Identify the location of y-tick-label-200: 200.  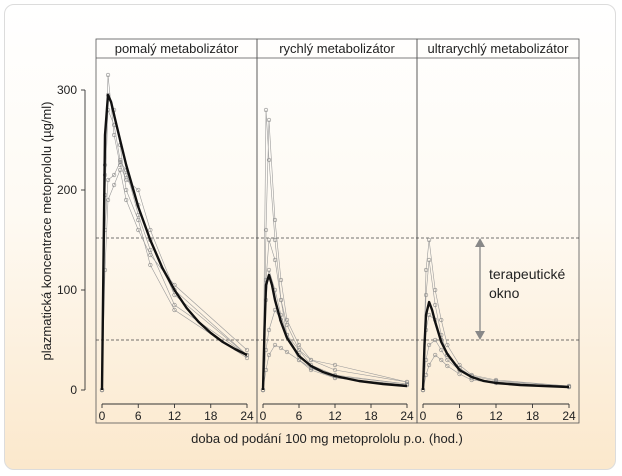
(67, 190).